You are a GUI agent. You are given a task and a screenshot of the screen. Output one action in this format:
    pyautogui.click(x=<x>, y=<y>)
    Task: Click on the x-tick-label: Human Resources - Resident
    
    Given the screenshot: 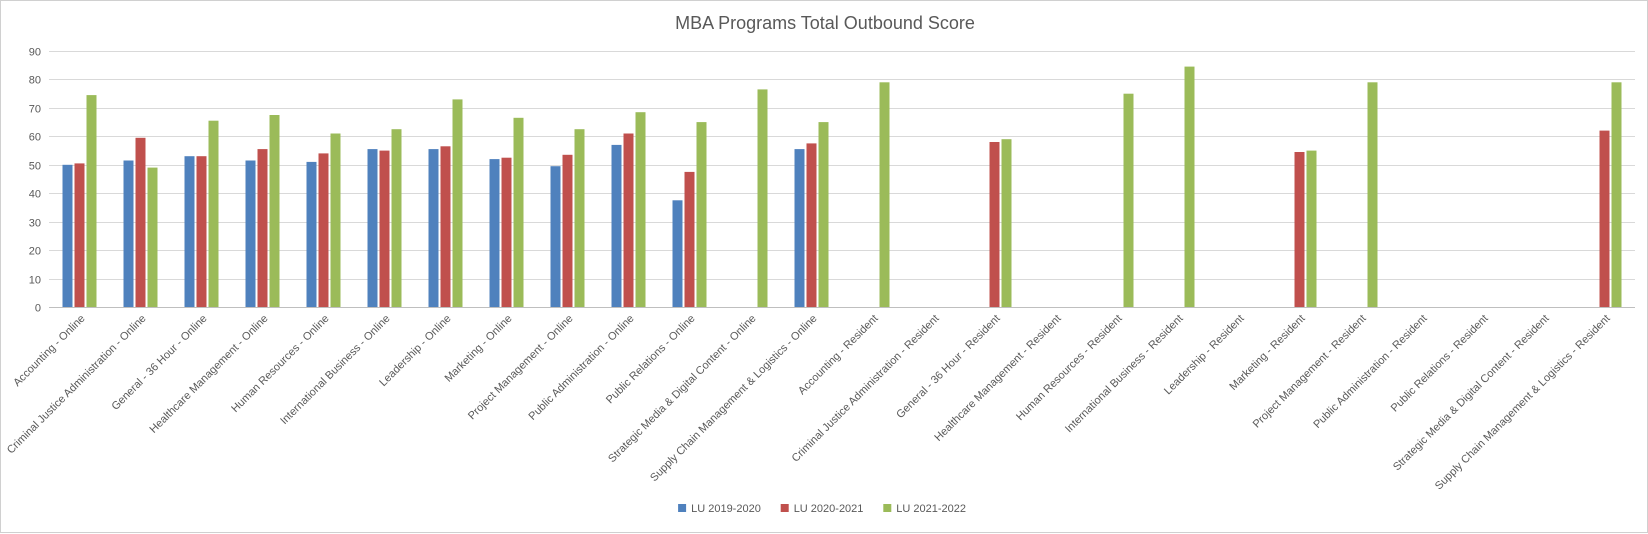 What is the action you would take?
    pyautogui.click(x=1069, y=368)
    